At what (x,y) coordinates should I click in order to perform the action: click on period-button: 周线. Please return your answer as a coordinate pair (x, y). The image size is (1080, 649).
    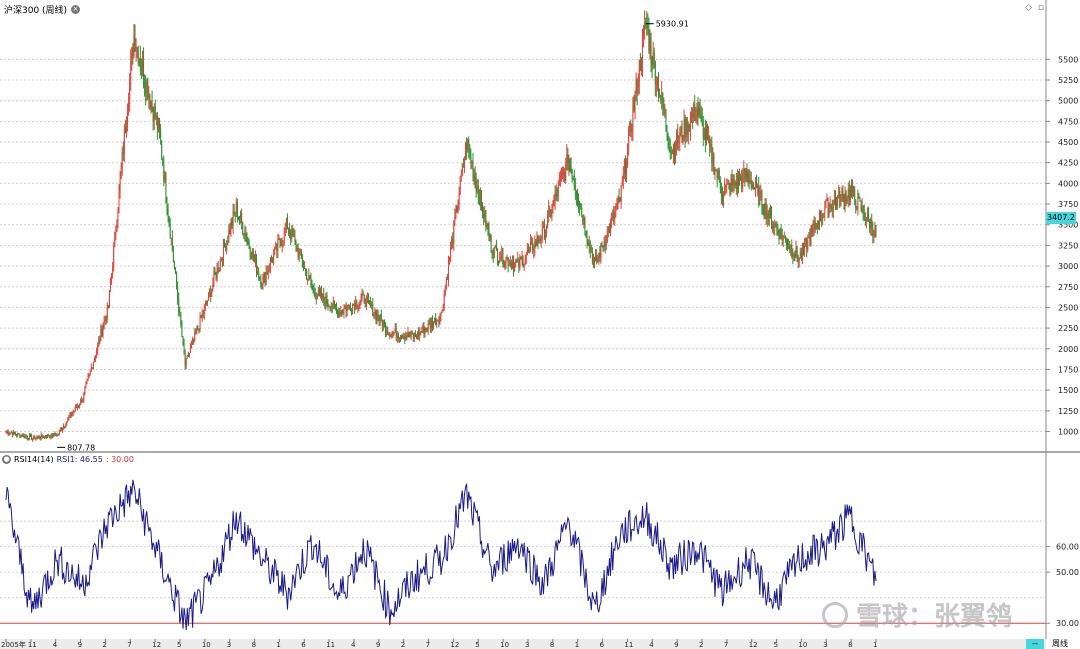
    Looking at the image, I should click on (1060, 643).